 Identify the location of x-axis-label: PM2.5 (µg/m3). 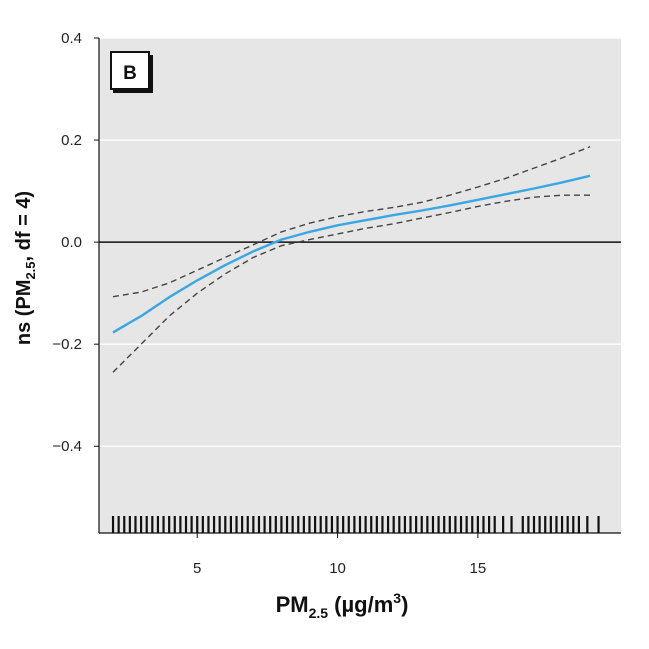
(342, 605).